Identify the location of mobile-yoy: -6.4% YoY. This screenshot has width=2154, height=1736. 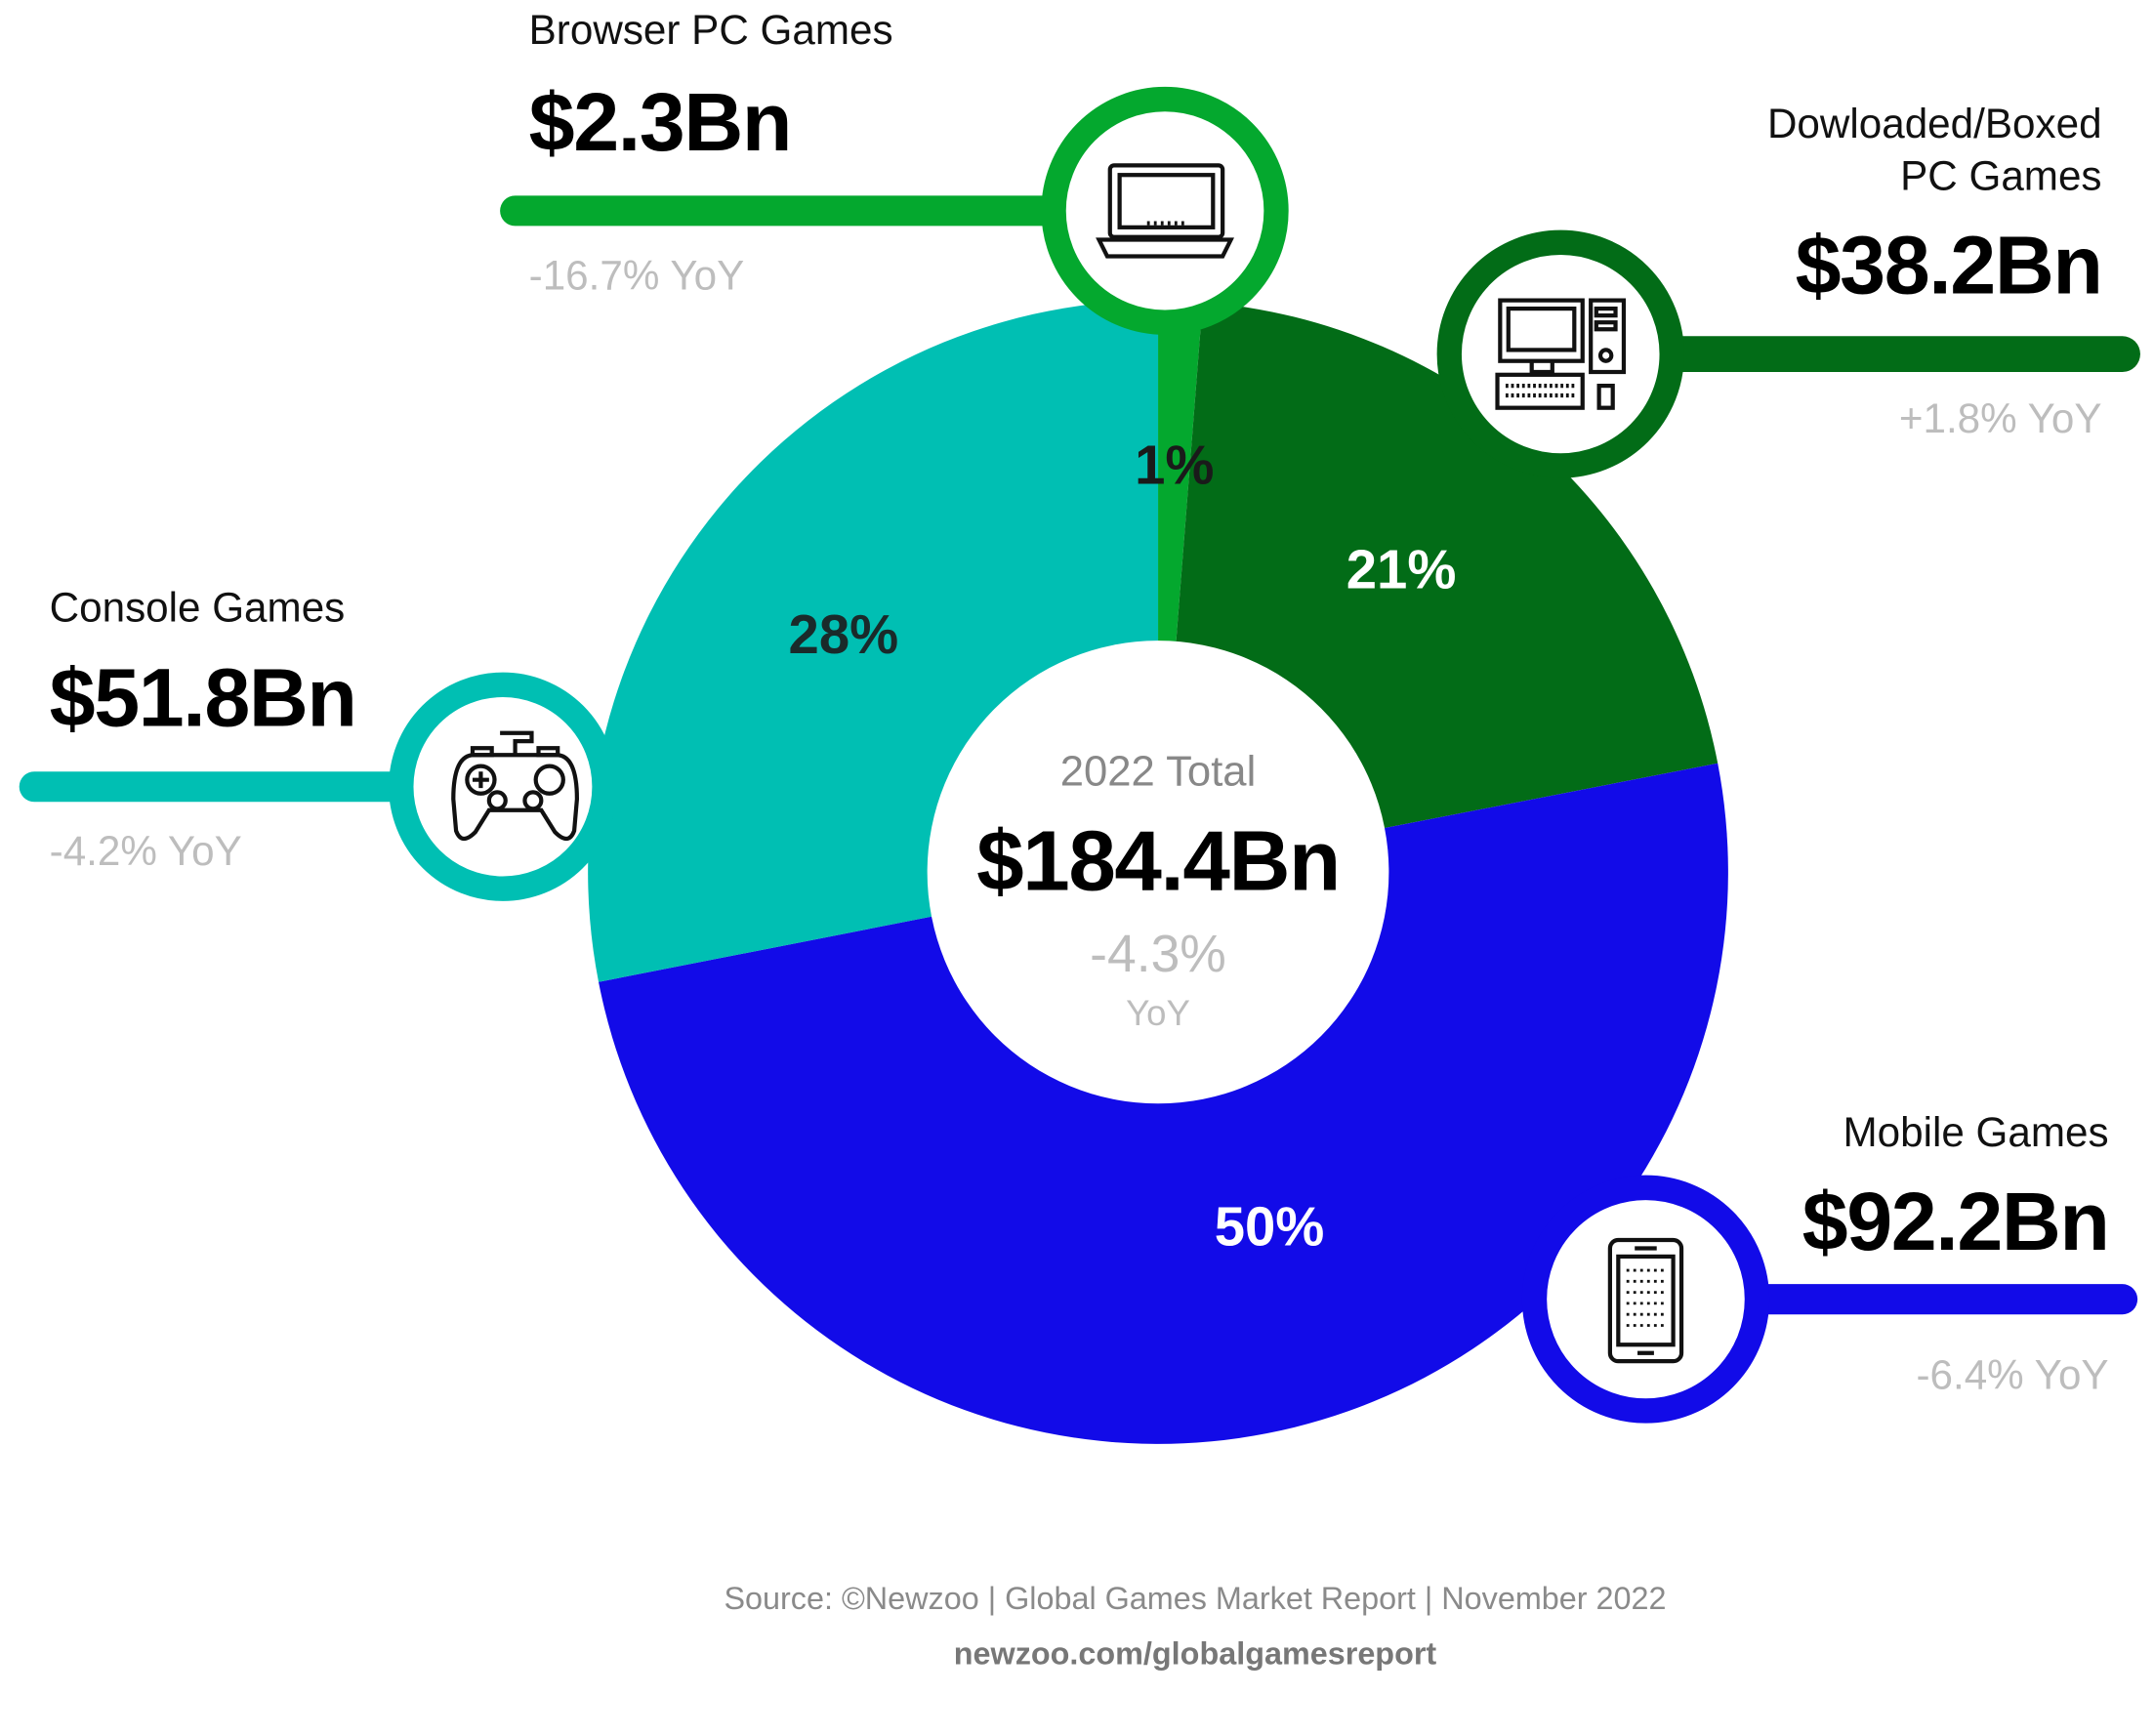
(2012, 1375).